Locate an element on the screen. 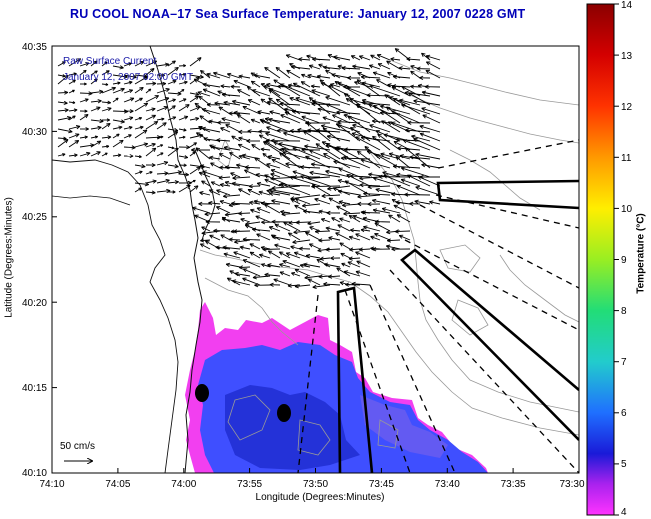  colorbar-scale is located at coordinates (600, 259).